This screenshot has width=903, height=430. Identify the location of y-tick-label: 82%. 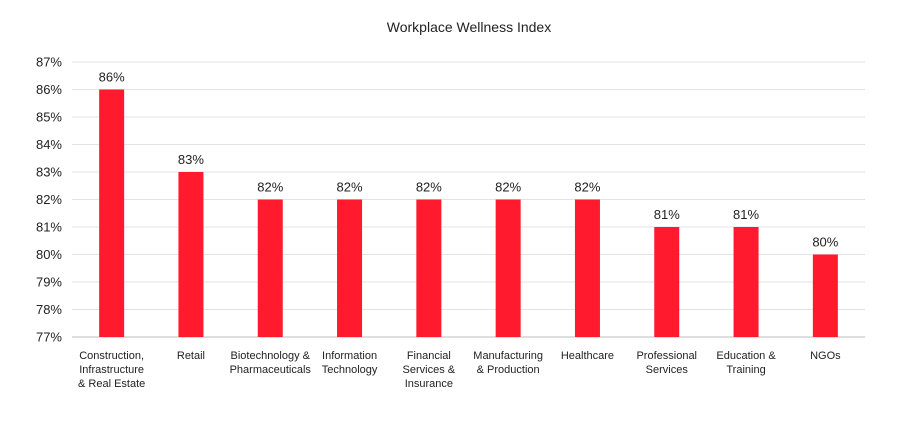
(49, 199).